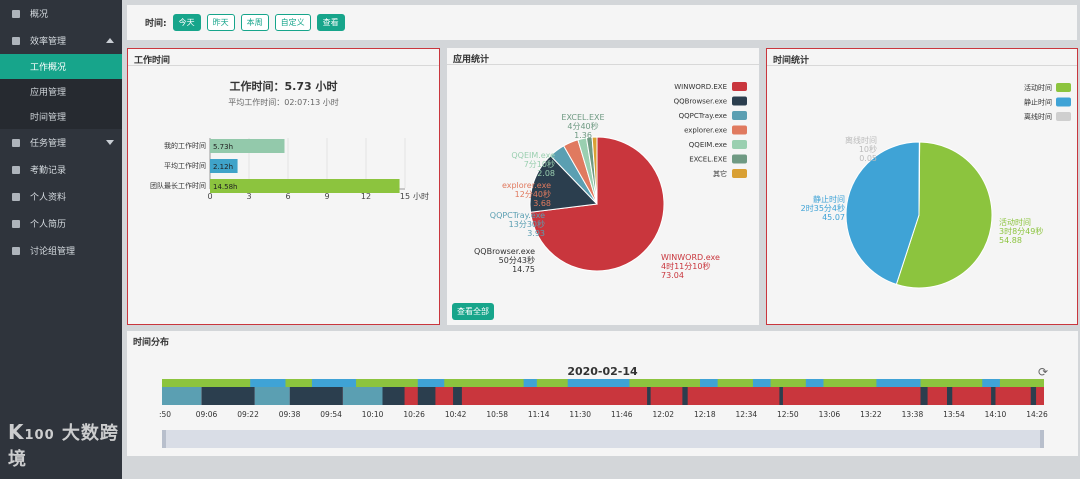 The height and width of the screenshot is (479, 1080). What do you see at coordinates (1042, 439) in the screenshot?
I see `timeline-scroll-handle-right` at bounding box center [1042, 439].